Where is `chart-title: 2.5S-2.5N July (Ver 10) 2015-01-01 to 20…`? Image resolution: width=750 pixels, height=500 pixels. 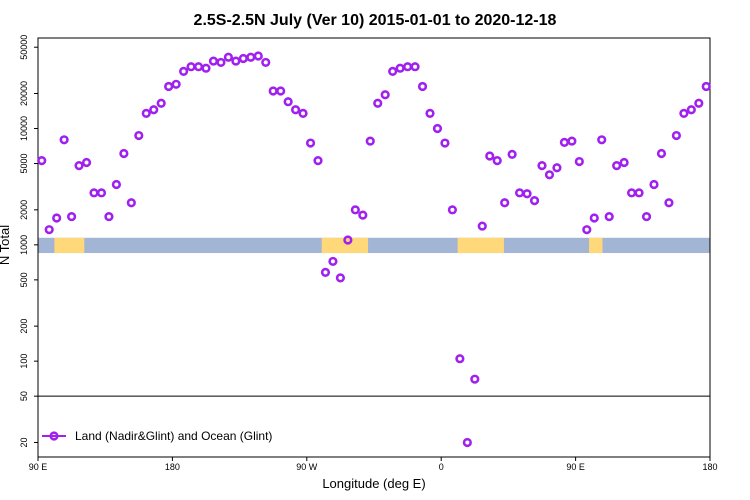
chart-title: 2.5S-2.5N July (Ver 10) 2015-01-01 to 20… is located at coordinates (375, 20).